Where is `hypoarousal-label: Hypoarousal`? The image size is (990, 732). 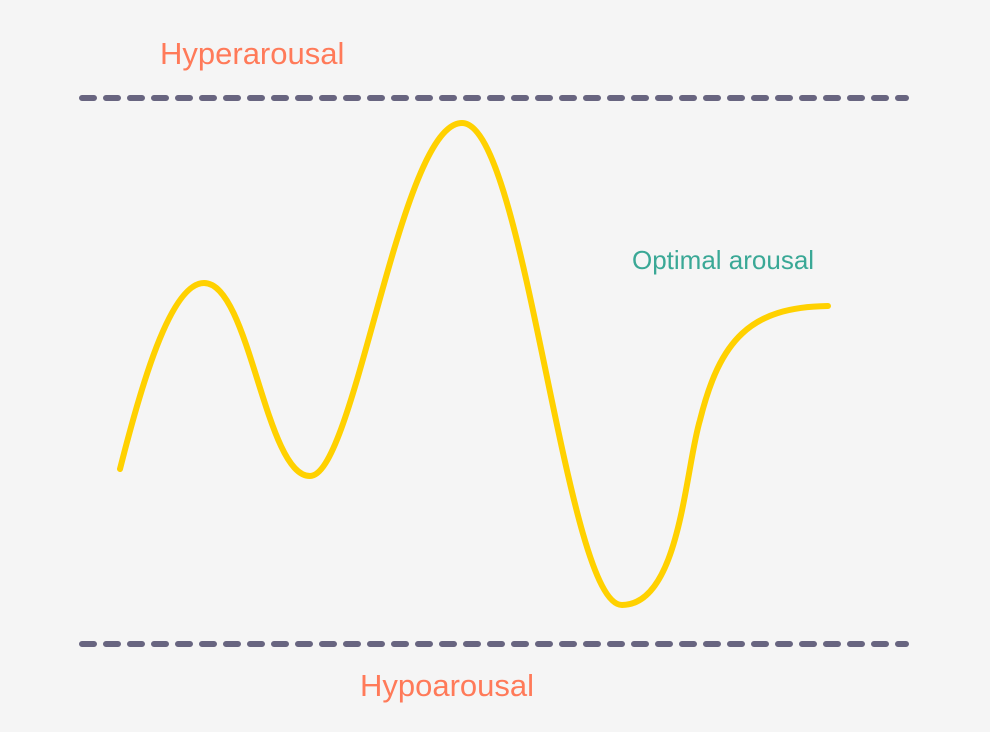 hypoarousal-label: Hypoarousal is located at coordinates (447, 685).